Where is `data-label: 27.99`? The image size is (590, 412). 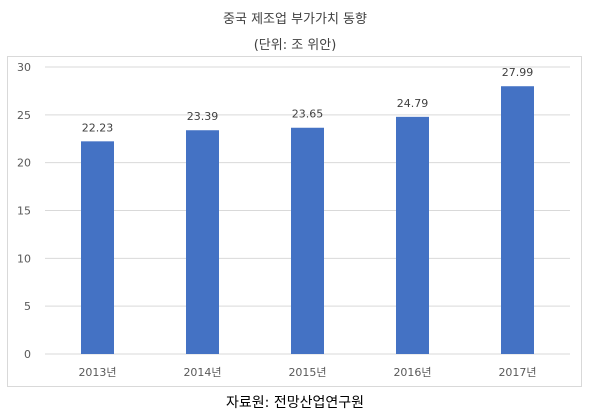
data-label: 27.99 is located at coordinates (518, 72).